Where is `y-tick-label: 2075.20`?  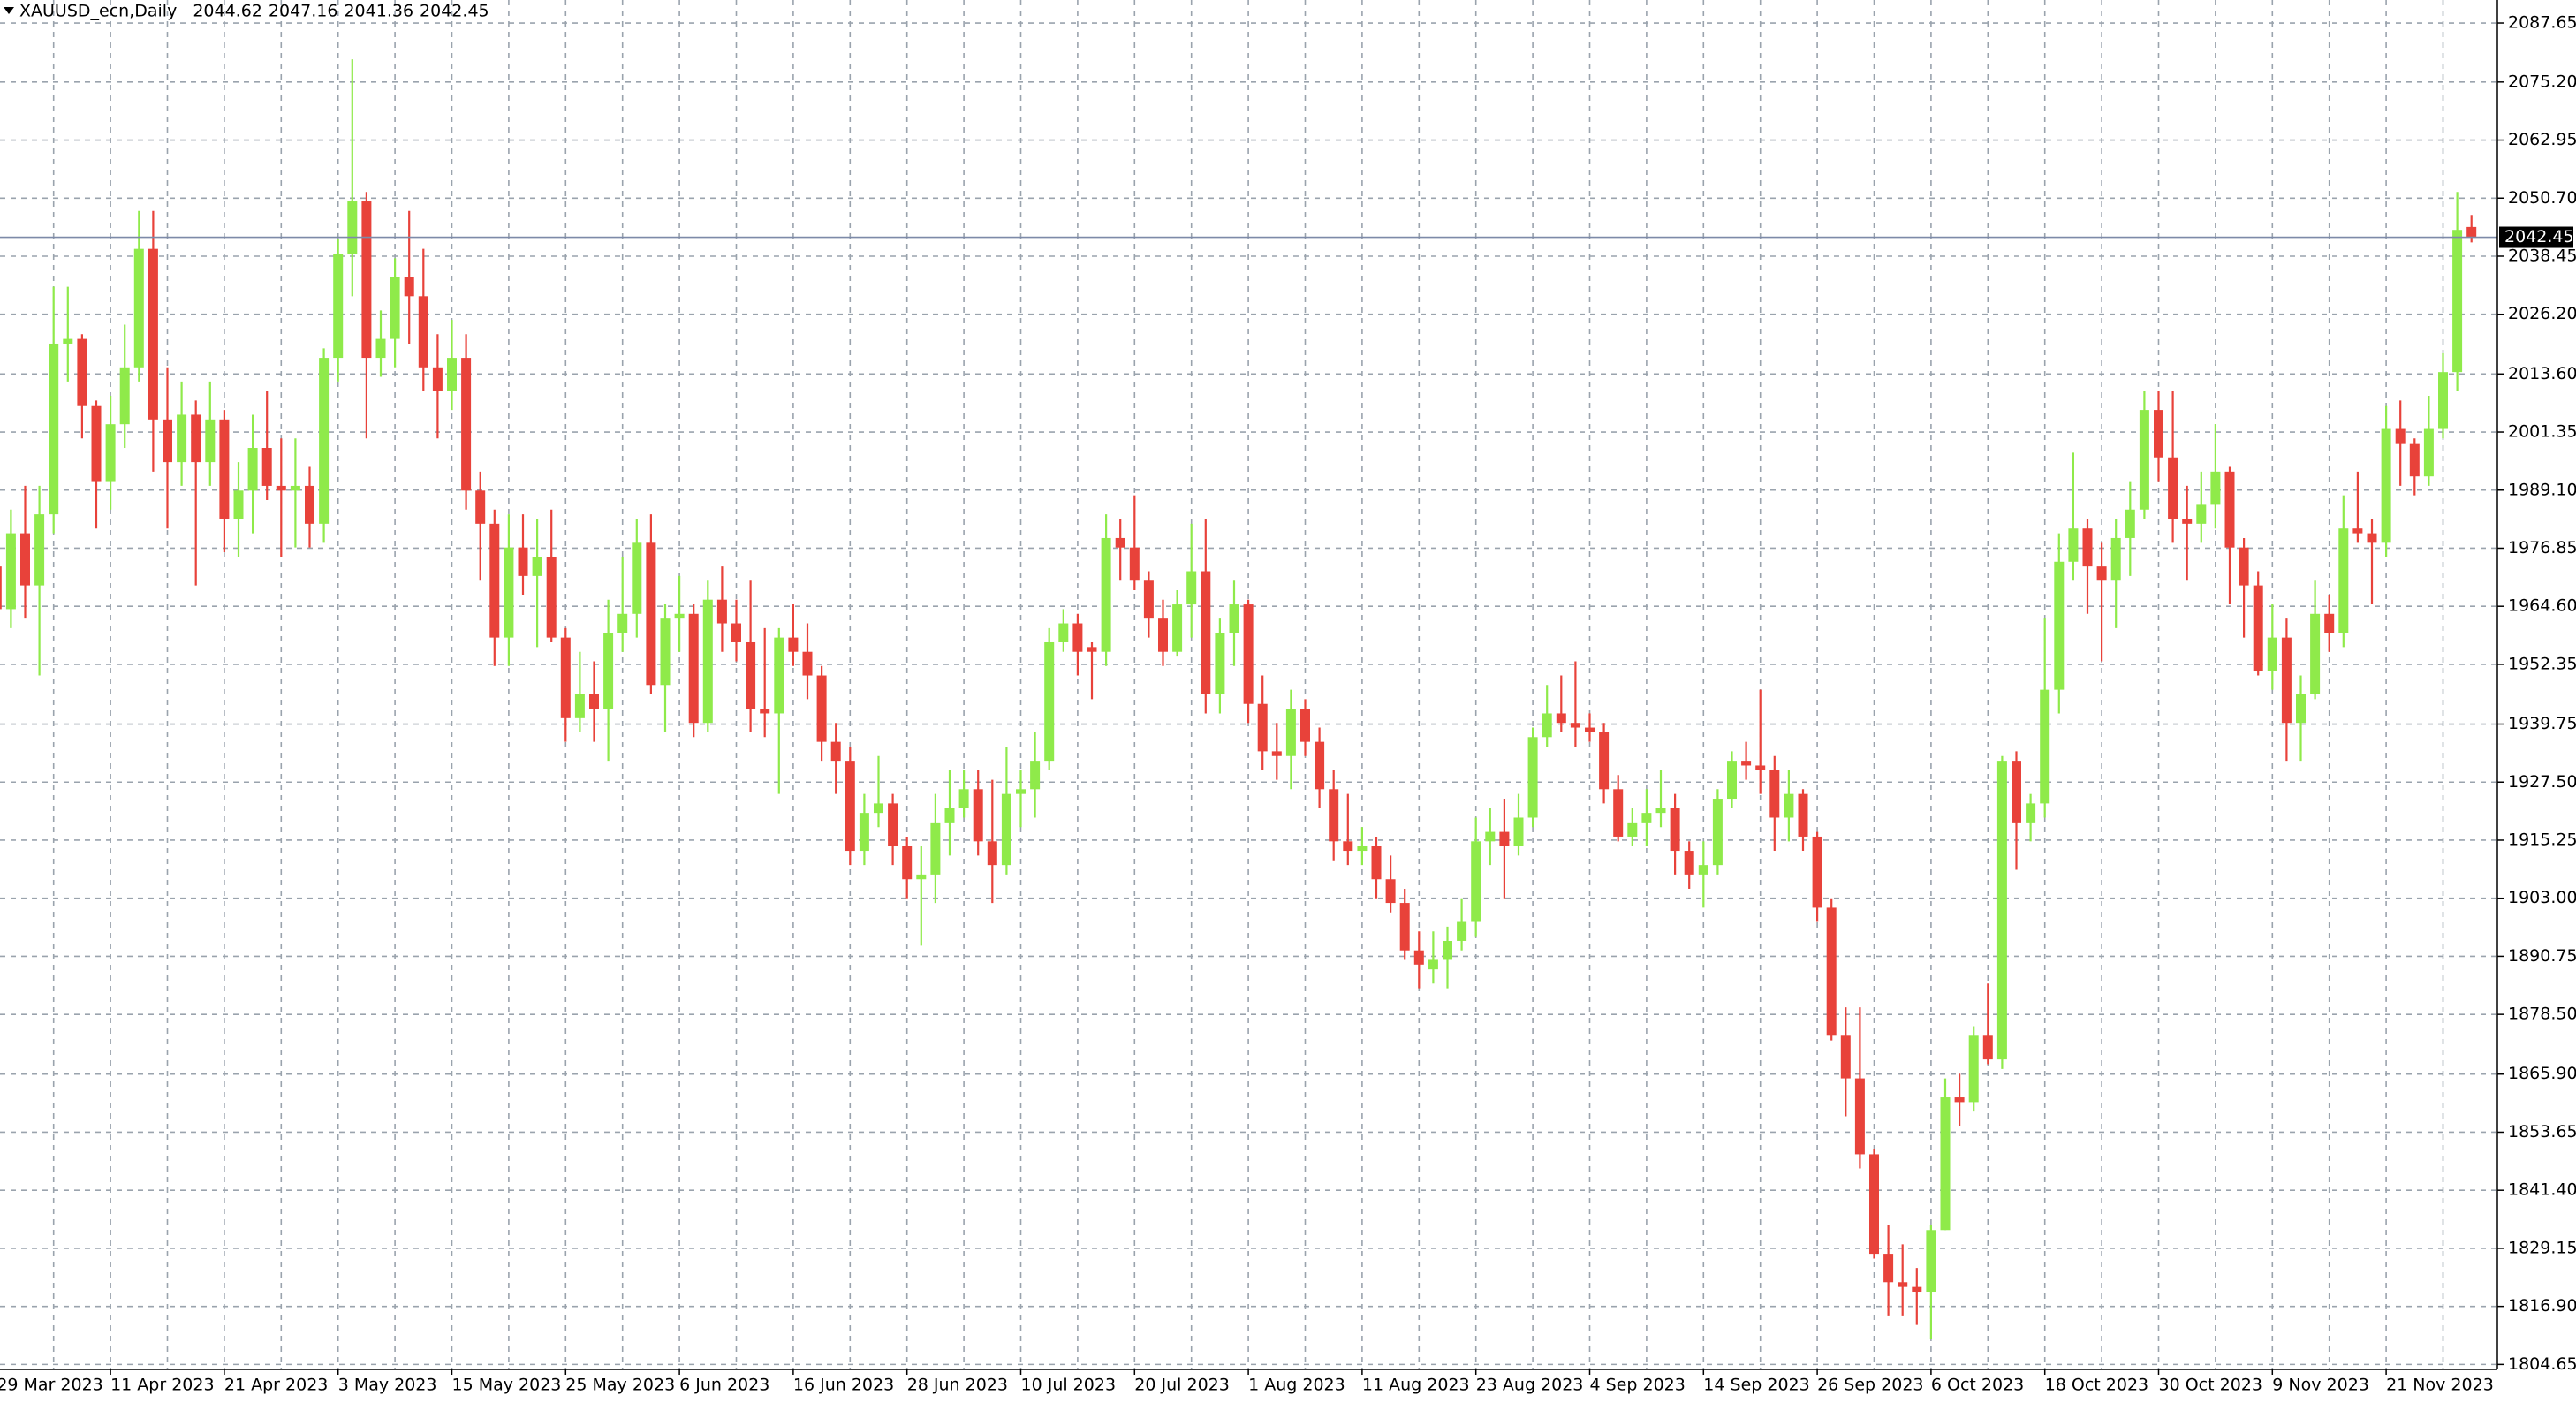
y-tick-label: 2075.20 is located at coordinates (2542, 81).